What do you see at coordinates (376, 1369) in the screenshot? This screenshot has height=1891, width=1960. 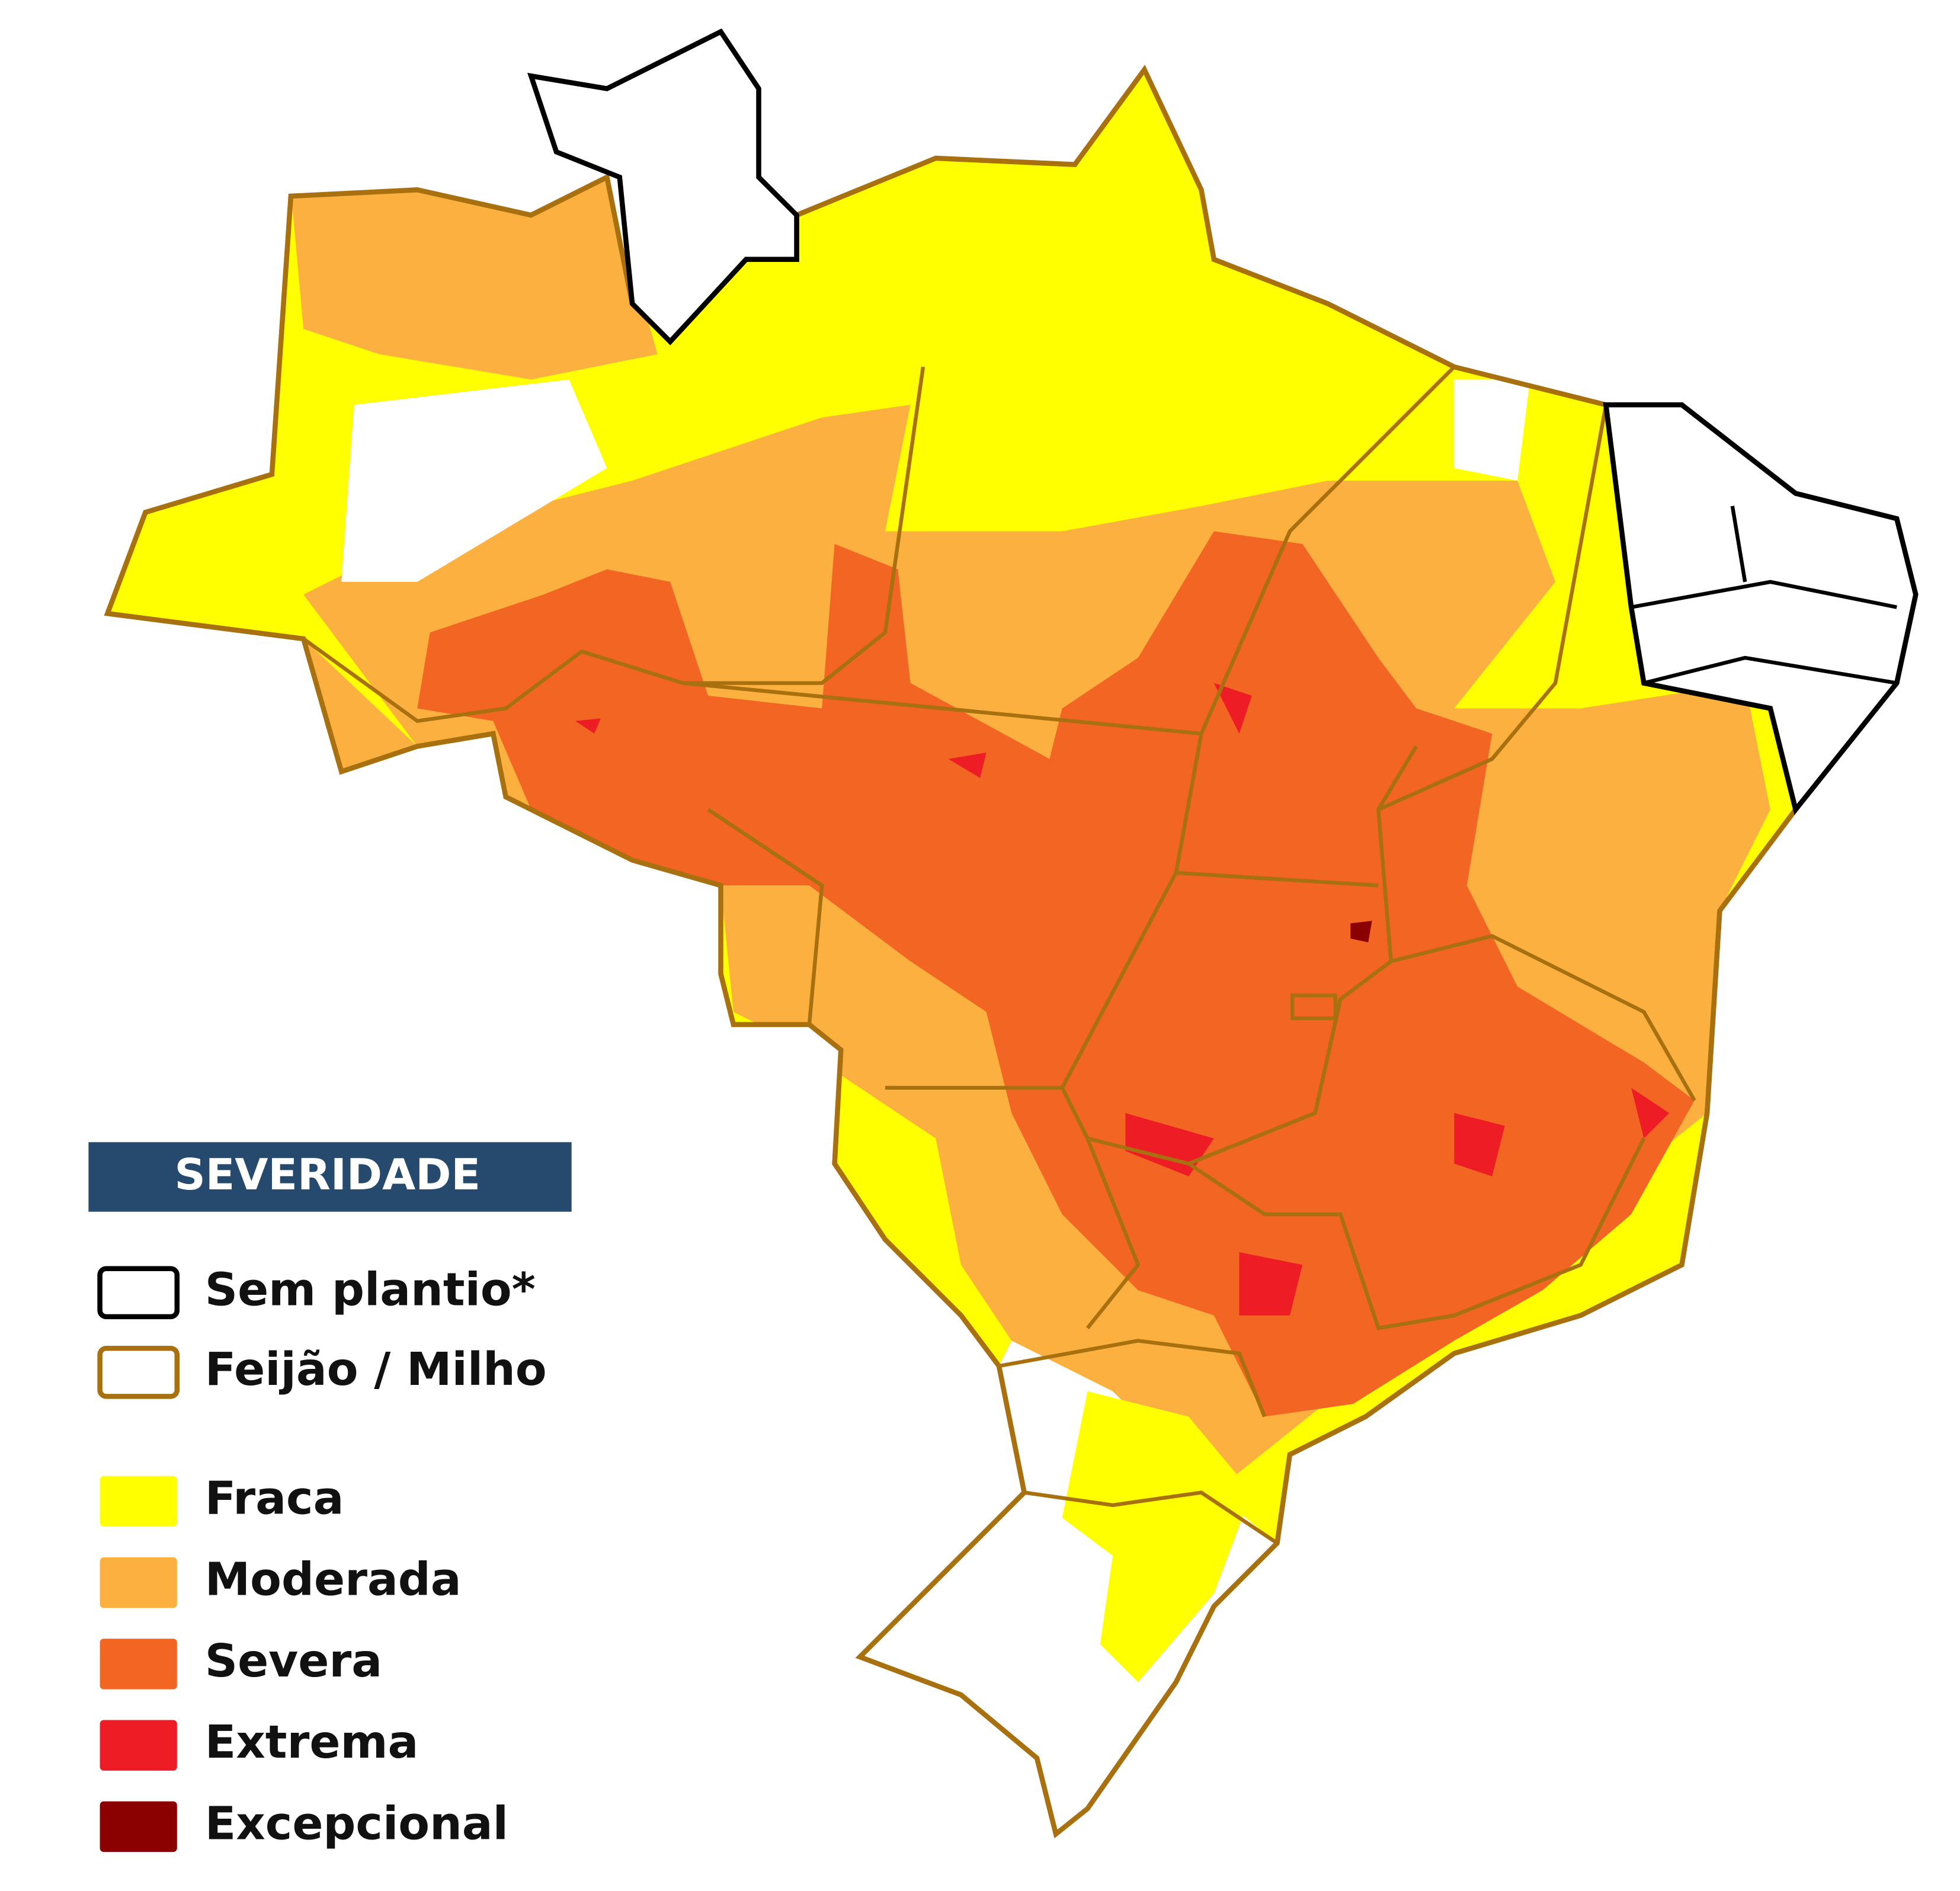 I see `legend-label: Feijão / Milho` at bounding box center [376, 1369].